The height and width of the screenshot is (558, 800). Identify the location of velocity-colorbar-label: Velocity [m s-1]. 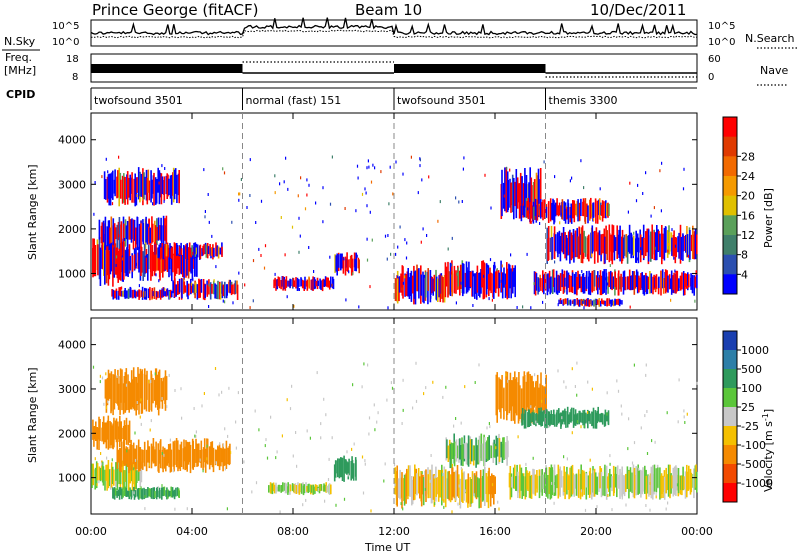
(768, 450).